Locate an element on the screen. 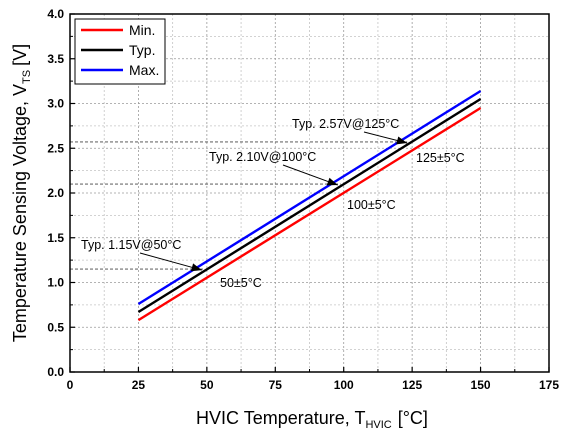 The width and height of the screenshot is (564, 437). annotation-tolerance-label: 50±5°C is located at coordinates (241, 283).